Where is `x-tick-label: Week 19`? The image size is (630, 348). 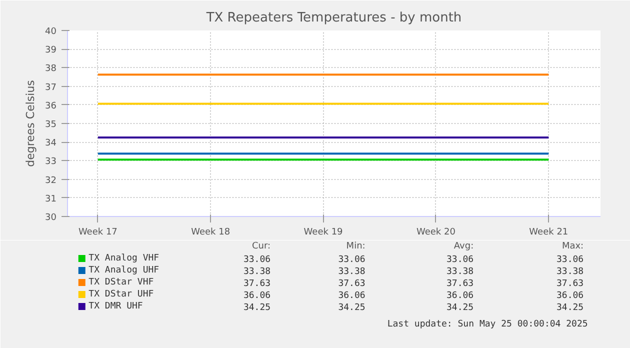
x-tick-label: Week 19 is located at coordinates (324, 233).